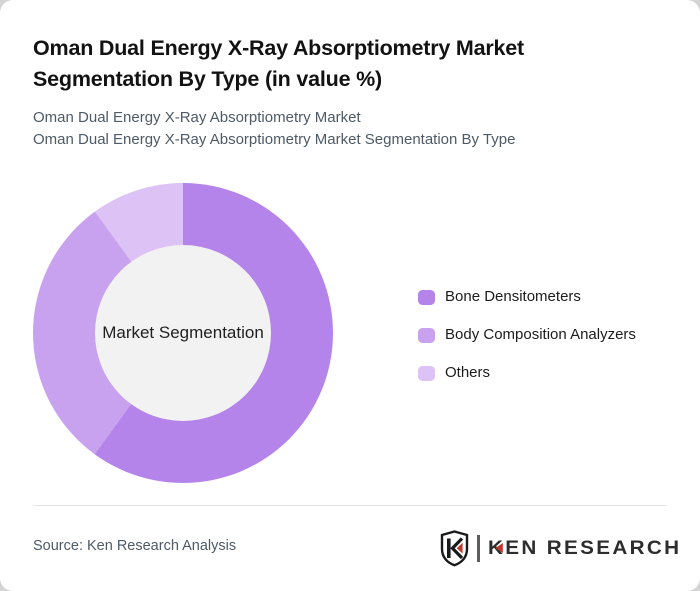  What do you see at coordinates (135, 546) in the screenshot?
I see `source-text: Source: Ken Research Analysis` at bounding box center [135, 546].